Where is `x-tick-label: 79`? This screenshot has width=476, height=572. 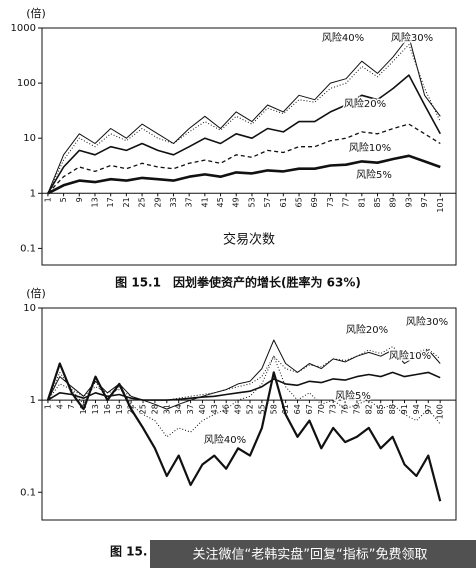 x-tick-label: 79 is located at coordinates (356, 409).